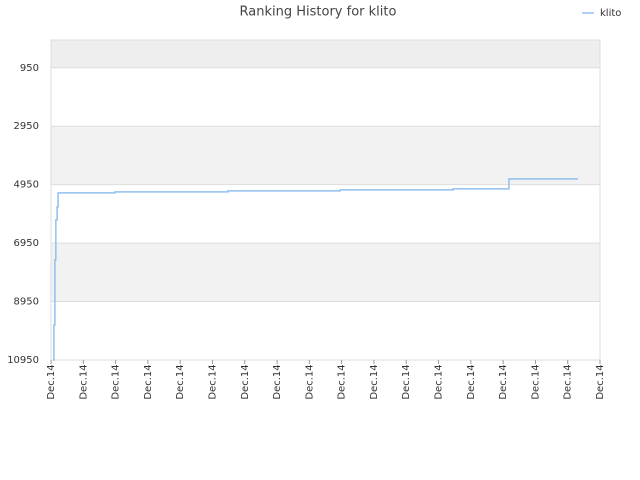  I want to click on y-tick-label: 6950, so click(26, 243).